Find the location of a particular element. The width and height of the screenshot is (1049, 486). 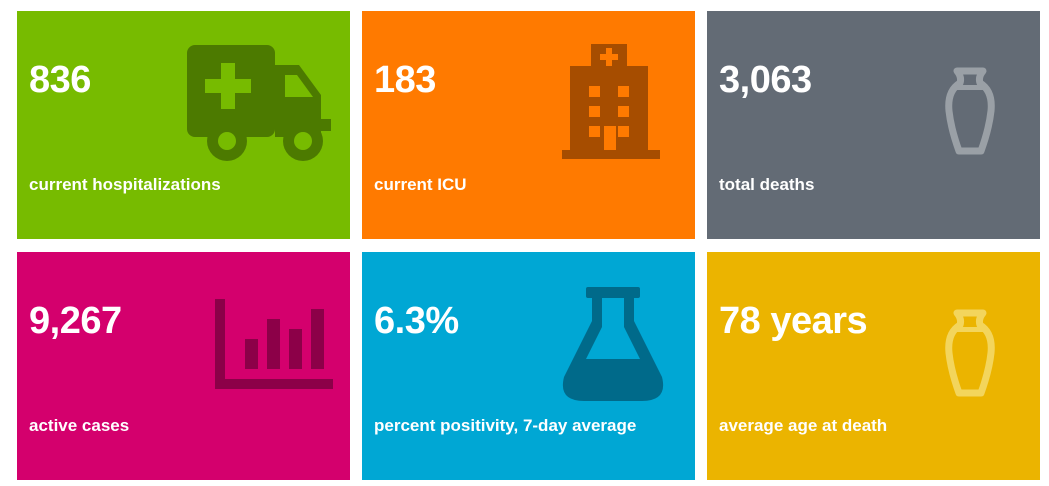

stat-value: 9,267 is located at coordinates (75, 321).